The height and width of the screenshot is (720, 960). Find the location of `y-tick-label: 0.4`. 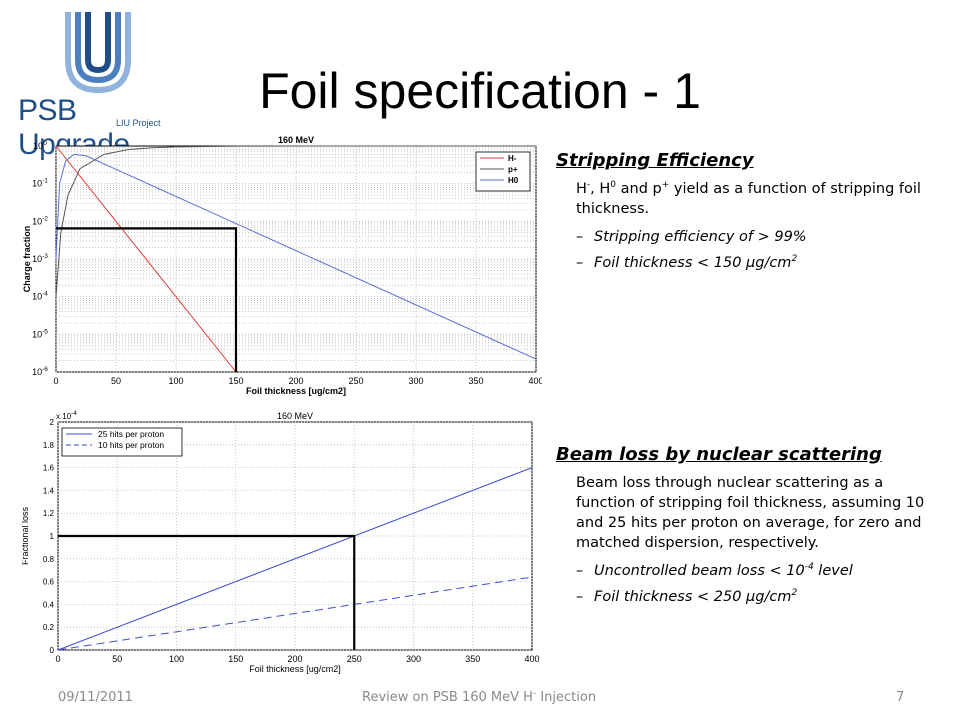

y-tick-label: 0.4 is located at coordinates (49, 604).